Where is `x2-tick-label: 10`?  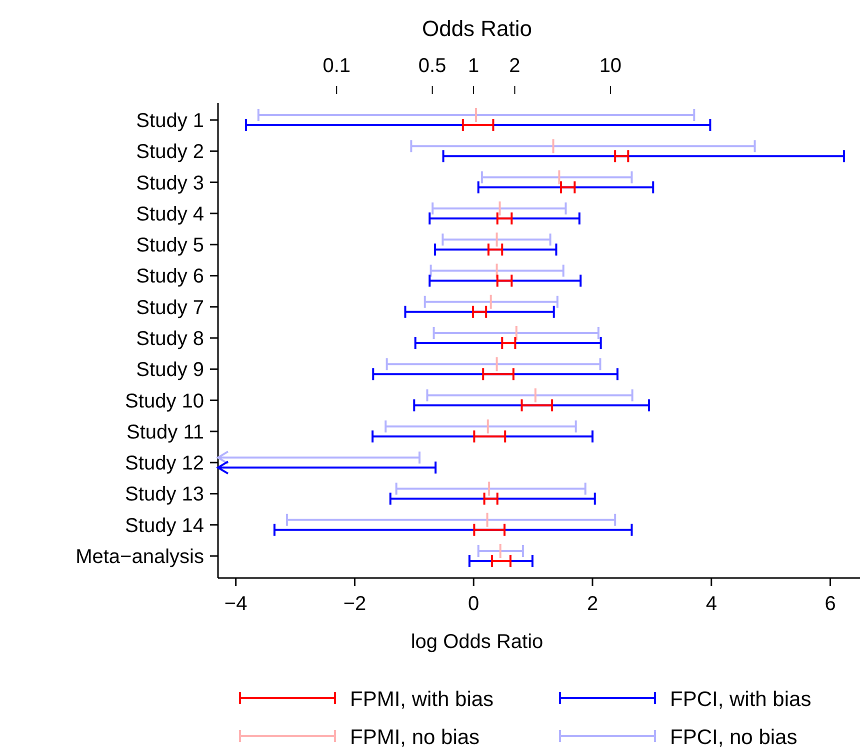
x2-tick-label: 10 is located at coordinates (610, 66).